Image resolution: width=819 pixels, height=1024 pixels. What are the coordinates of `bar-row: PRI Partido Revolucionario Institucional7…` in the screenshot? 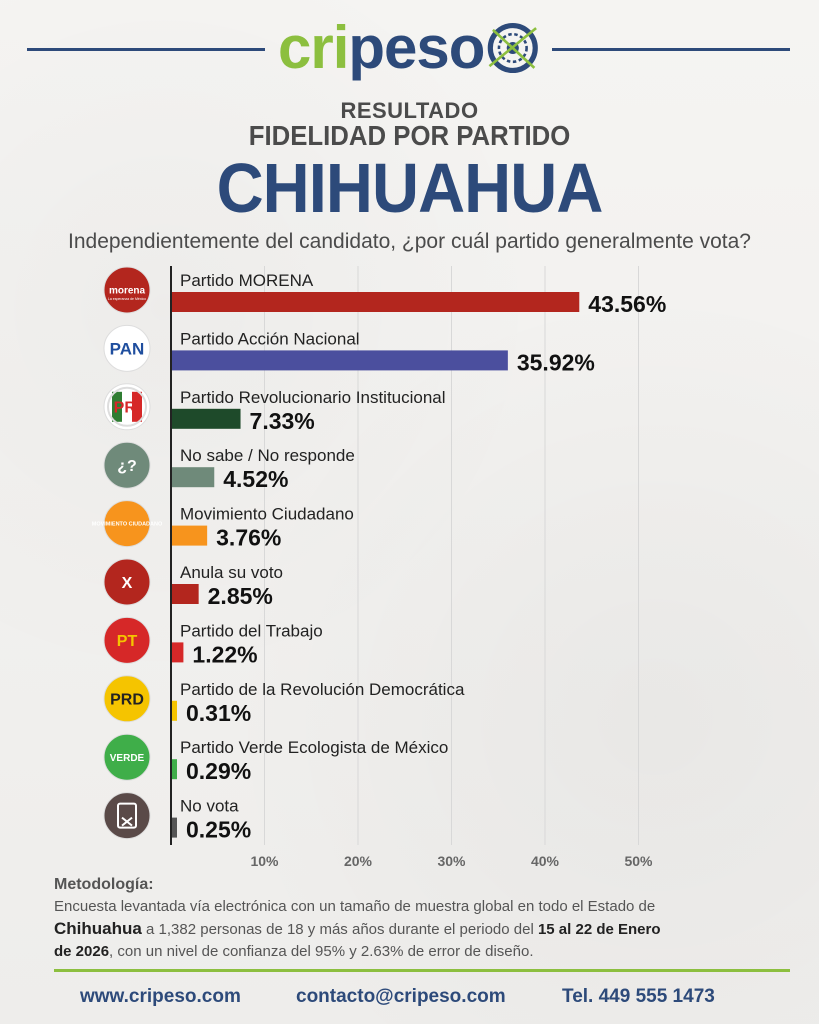 It's located at (274, 408).